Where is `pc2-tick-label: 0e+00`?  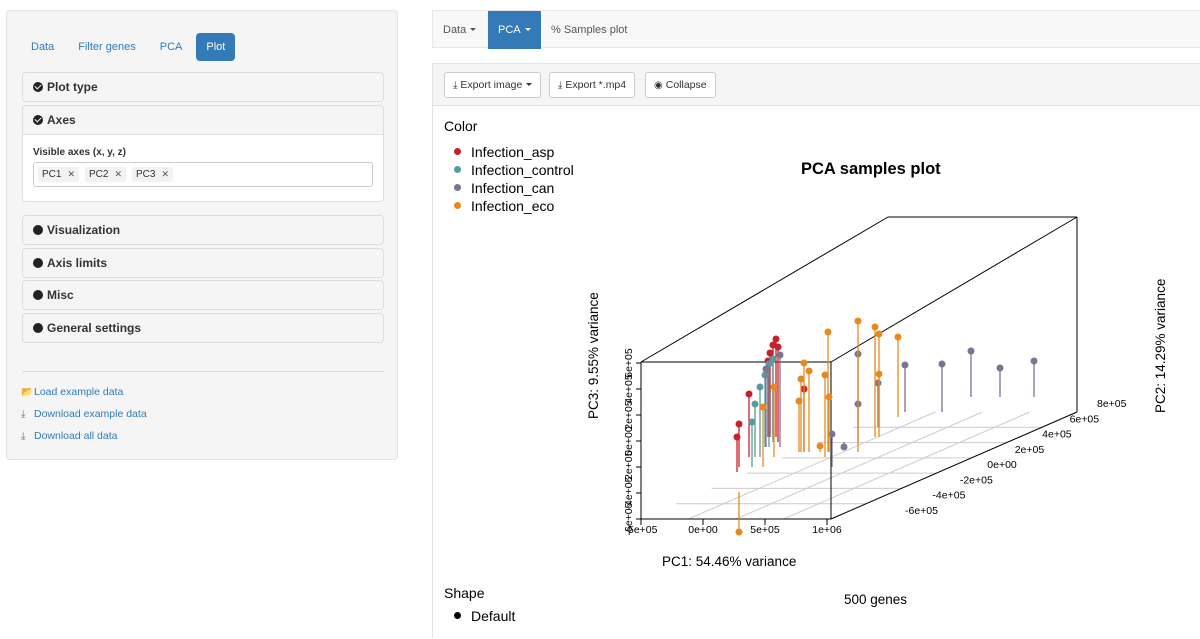 pc2-tick-label: 0e+00 is located at coordinates (1002, 465).